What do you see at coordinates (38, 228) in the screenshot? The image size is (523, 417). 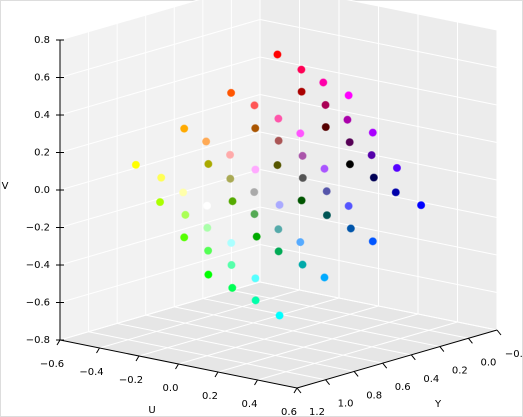 I see `z-tick-label: −0.2` at bounding box center [38, 228].